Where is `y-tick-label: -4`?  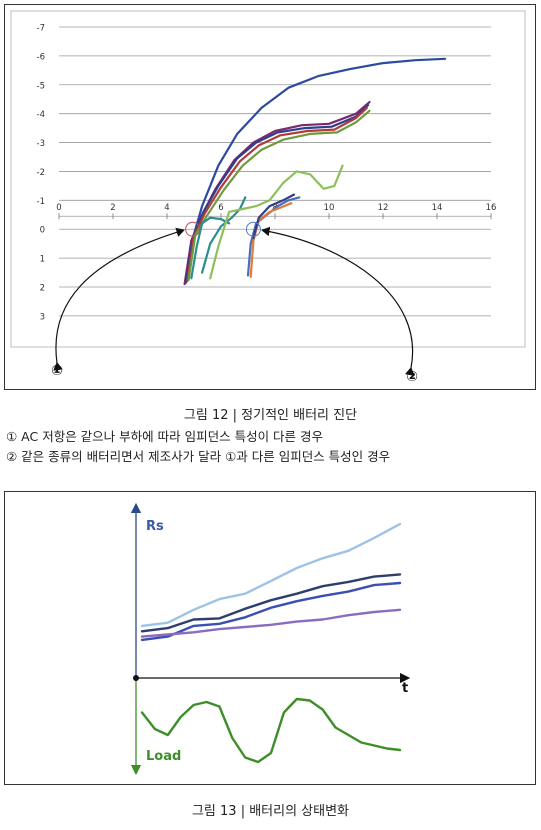
y-tick-label: -4 is located at coordinates (41, 115).